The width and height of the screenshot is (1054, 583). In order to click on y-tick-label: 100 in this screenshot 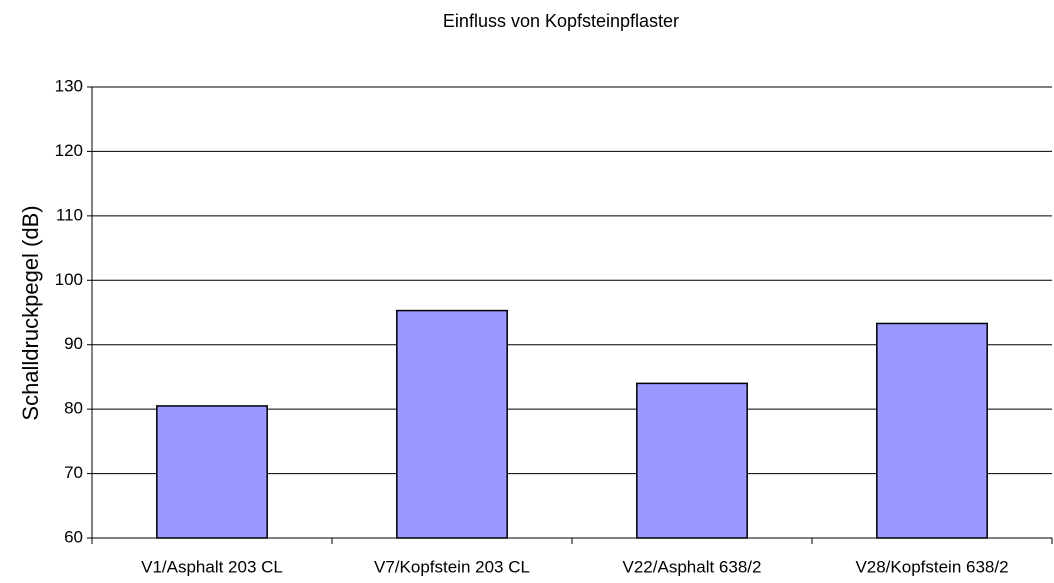, I will do `click(69, 279)`.